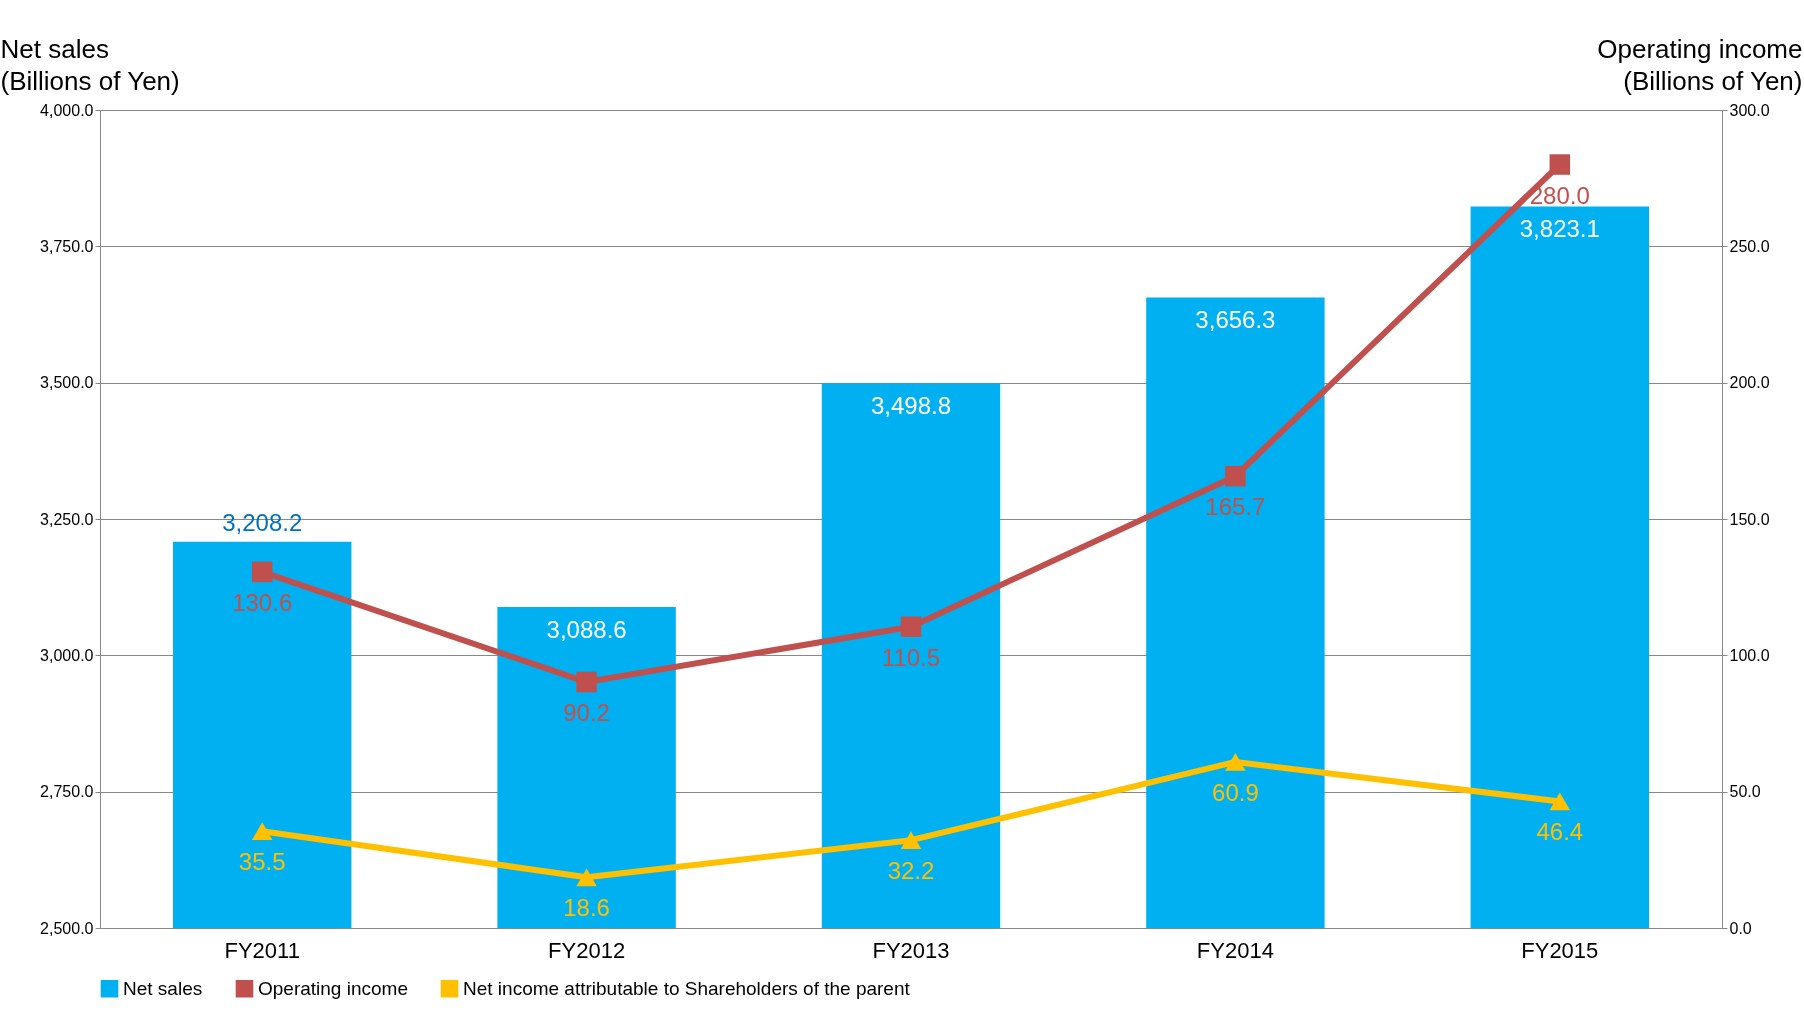 Image resolution: width=1804 pixels, height=1019 pixels. Describe the element at coordinates (587, 950) in the screenshot. I see `x-tick-label: FY2012` at that location.